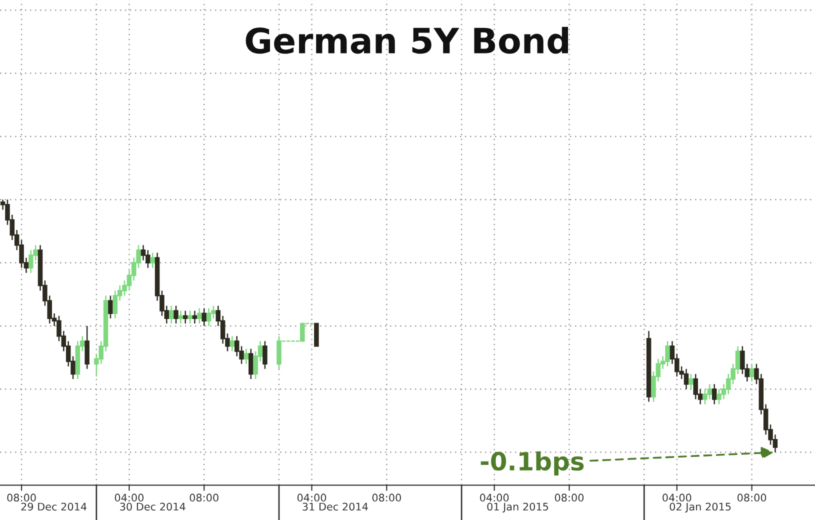  What do you see at coordinates (700, 507) in the screenshot?
I see `text: 02 Jan 2015` at bounding box center [700, 507].